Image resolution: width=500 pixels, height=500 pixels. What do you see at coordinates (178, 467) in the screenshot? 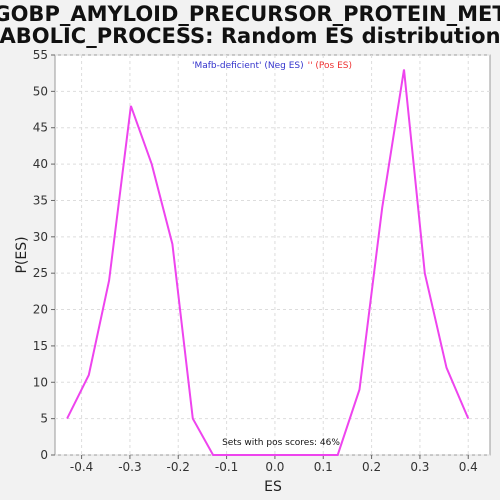
I see `x-tick-label: -0.2` at bounding box center [178, 467].